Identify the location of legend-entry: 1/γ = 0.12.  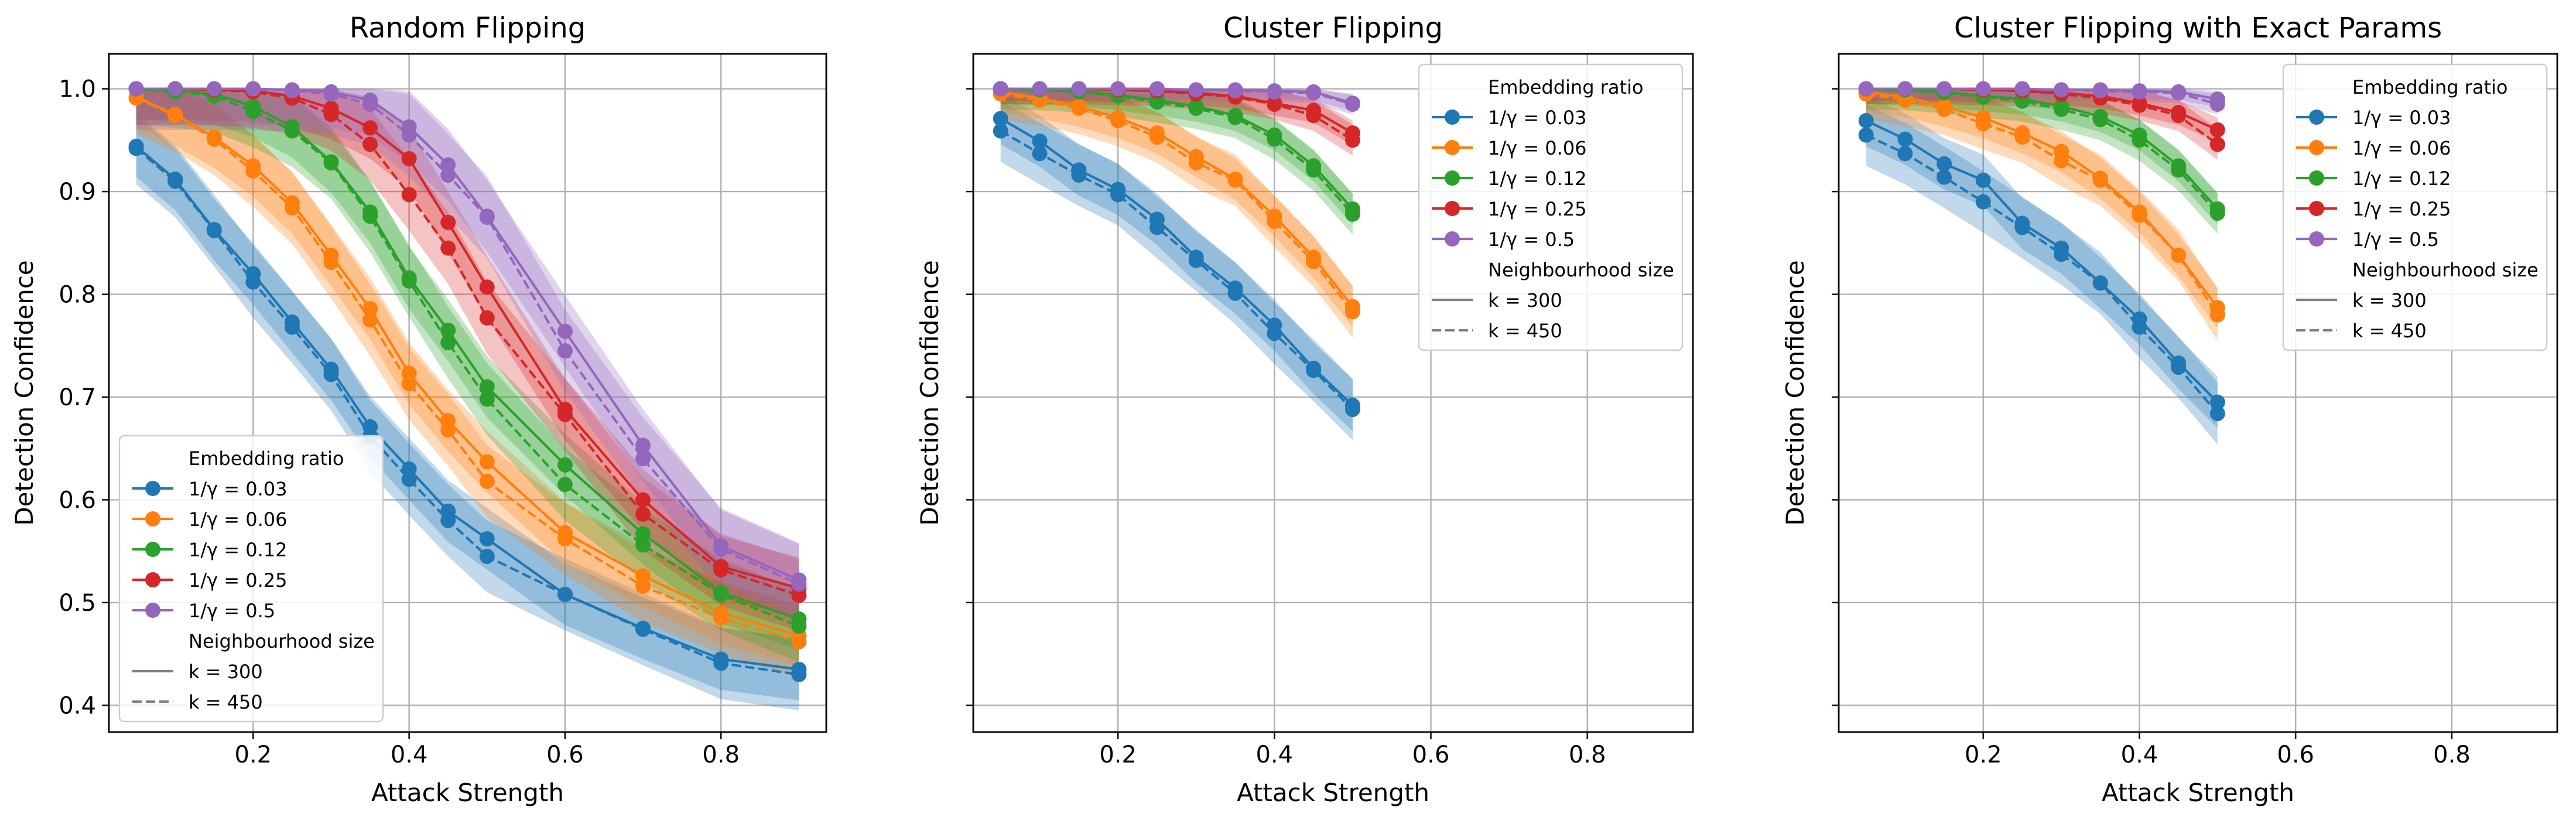
(1537, 178).